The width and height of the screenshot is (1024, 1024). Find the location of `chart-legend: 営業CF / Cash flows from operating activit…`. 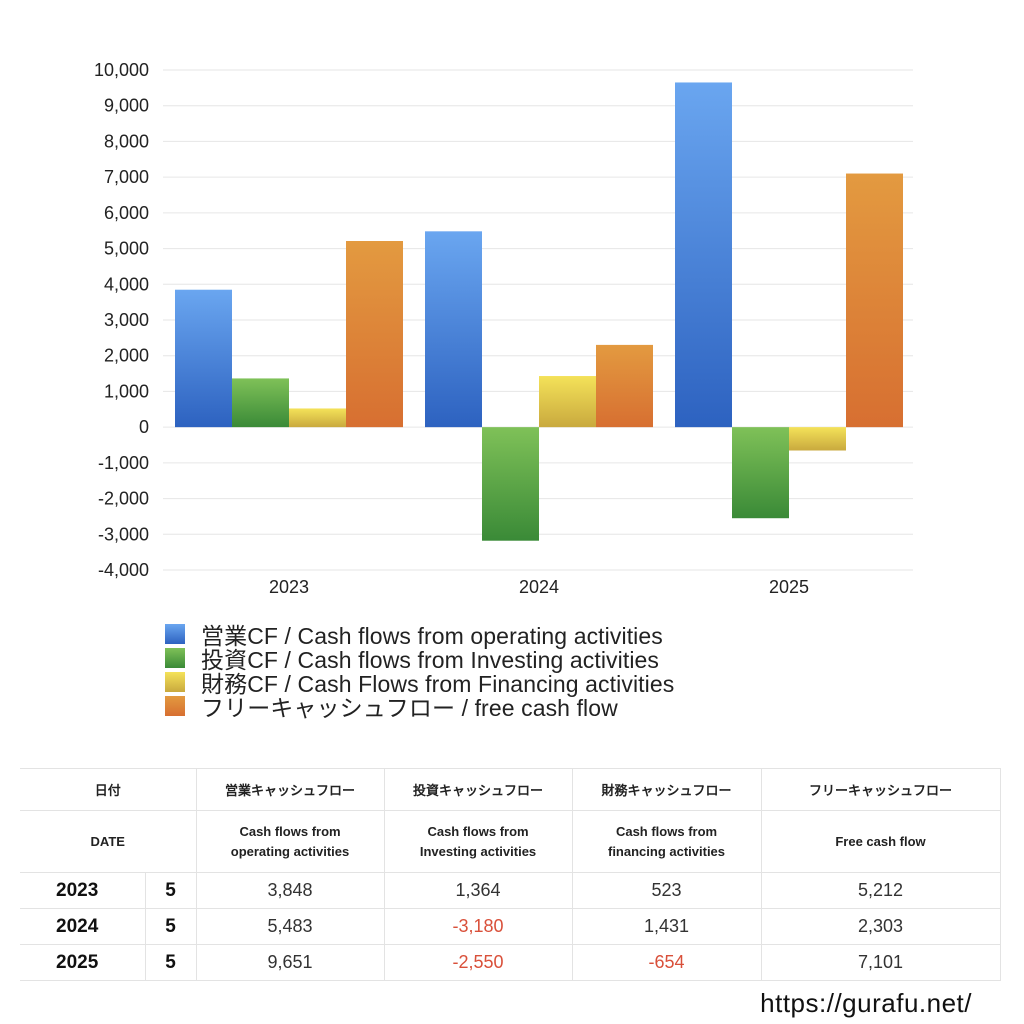

chart-legend: 営業CF / Cash flows from operating activit… is located at coordinates (419, 671).